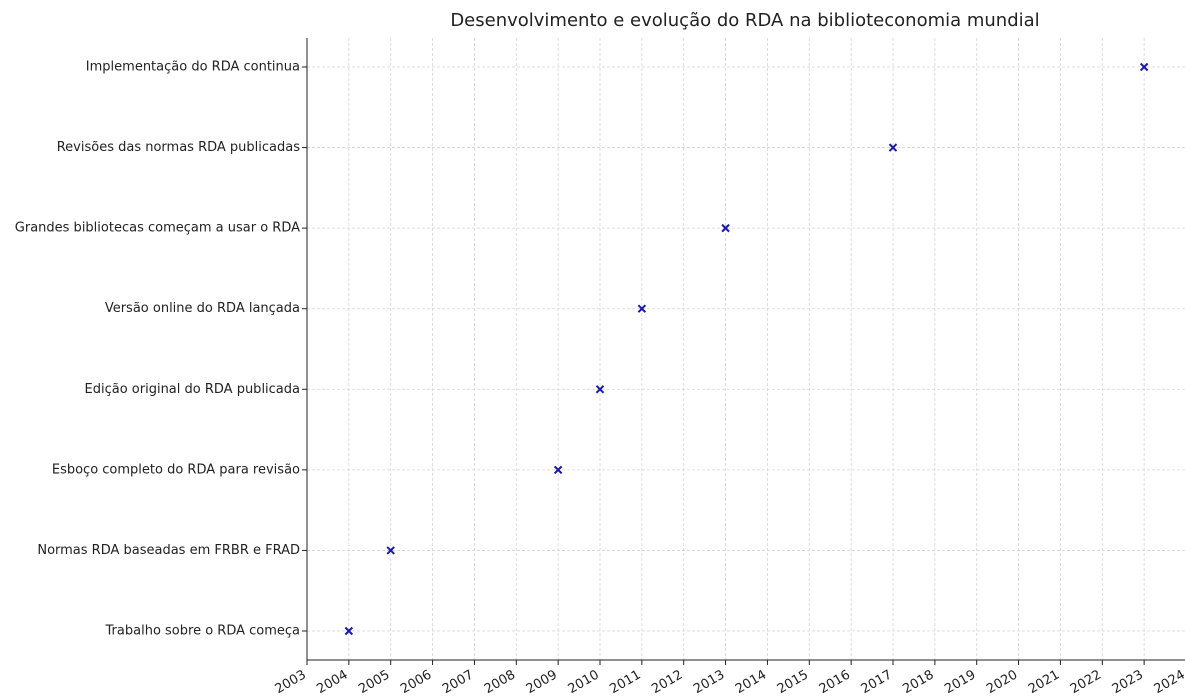  I want to click on x-tick-label: 2024, so click(1168, 683).